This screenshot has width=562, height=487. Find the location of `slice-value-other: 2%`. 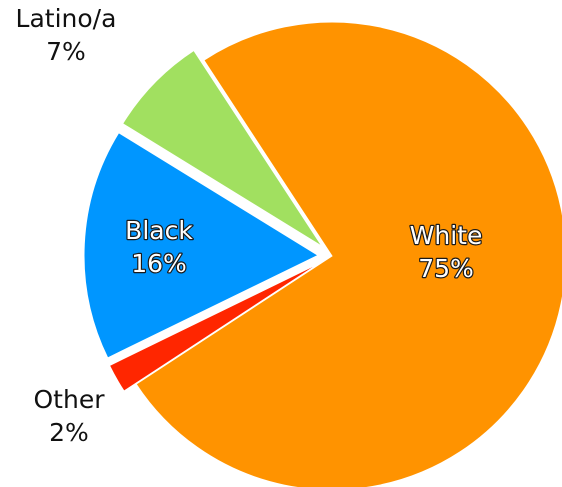

slice-value-other: 2% is located at coordinates (69, 432).